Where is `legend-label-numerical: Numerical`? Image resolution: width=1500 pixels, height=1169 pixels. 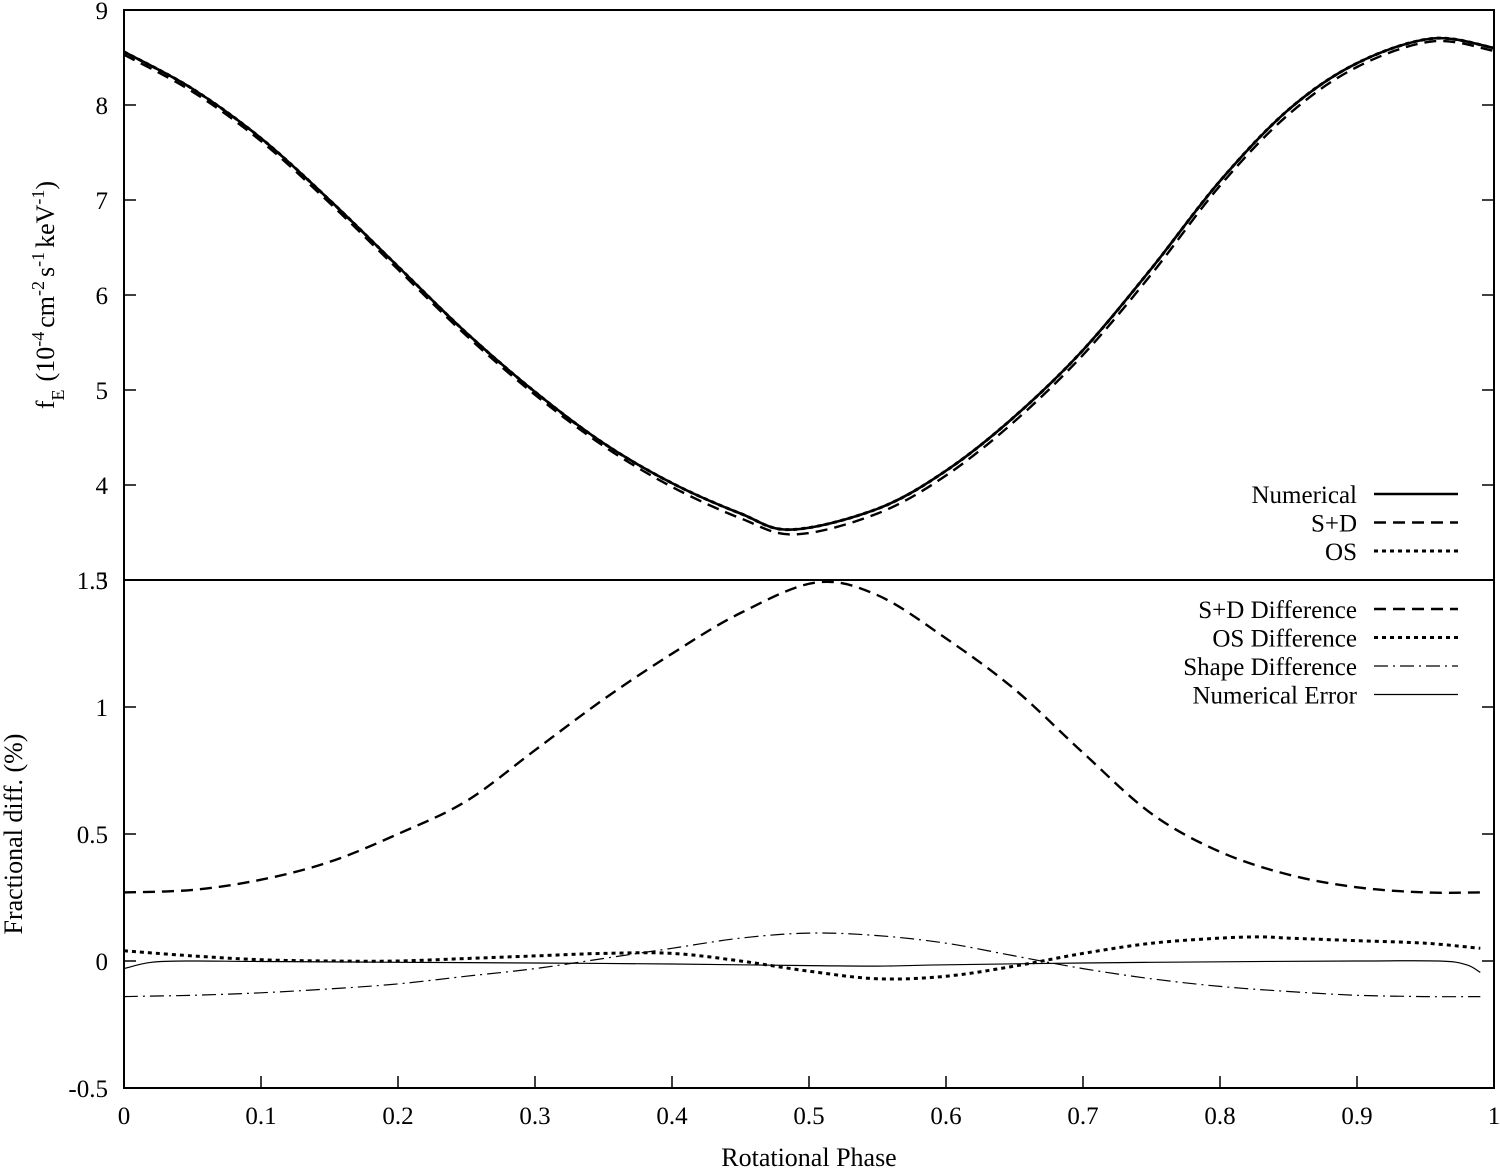 legend-label-numerical: Numerical is located at coordinates (1304, 495).